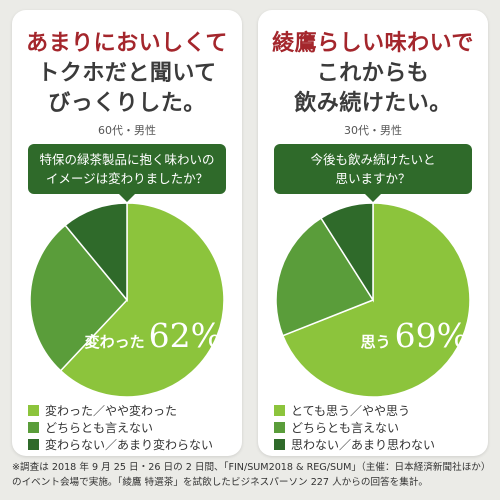 The height and width of the screenshot is (500, 500). I want to click on legend-label: 変わらない／あまり変わらない, so click(129, 445).